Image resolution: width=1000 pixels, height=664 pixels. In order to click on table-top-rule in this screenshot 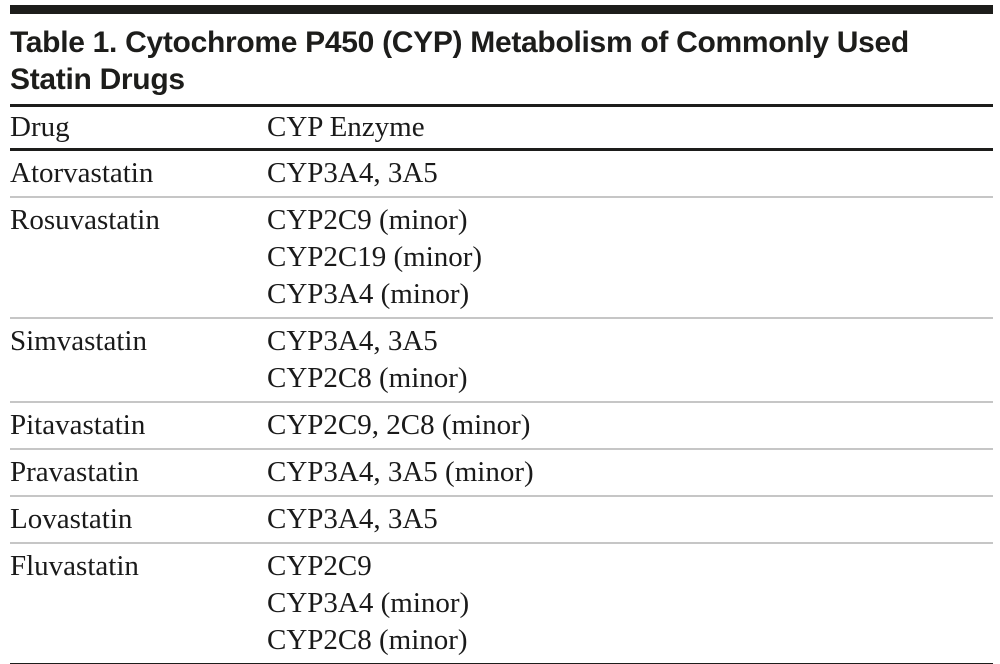, I will do `click(501, 9)`.